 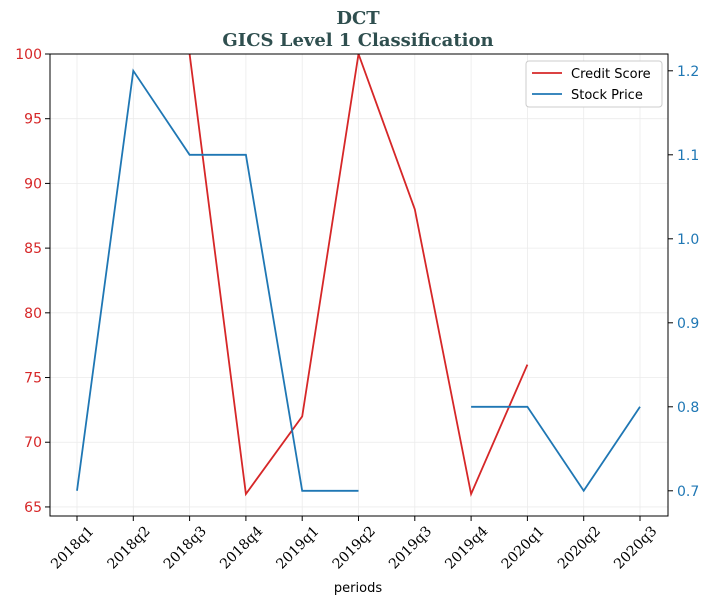 I want to click on right-tick-label: 1.0, so click(x=688, y=240).